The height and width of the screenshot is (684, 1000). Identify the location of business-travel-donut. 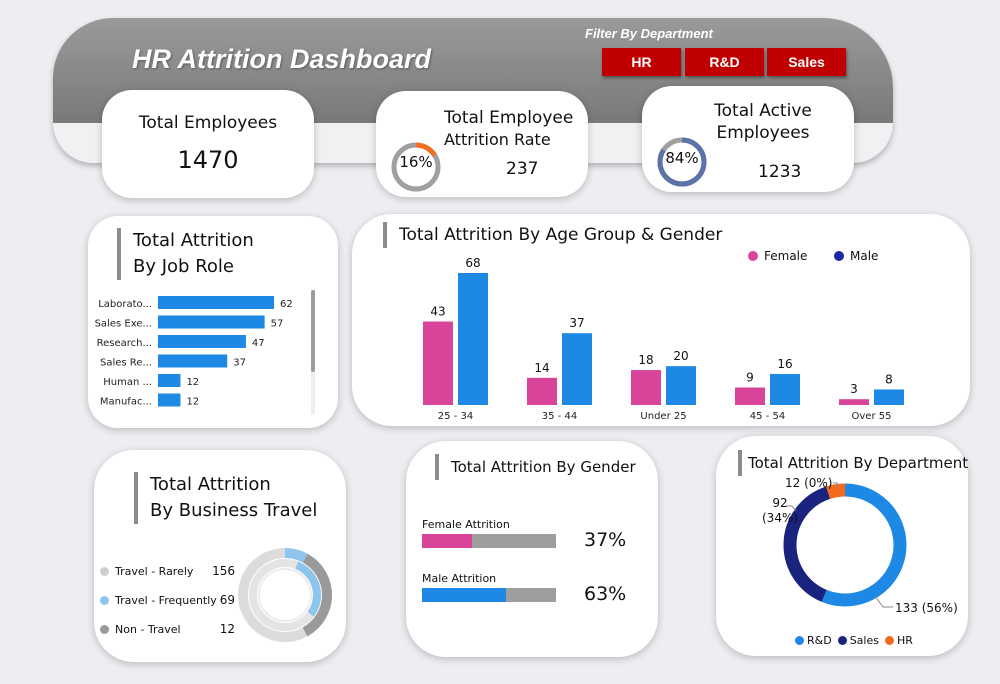
(285, 595).